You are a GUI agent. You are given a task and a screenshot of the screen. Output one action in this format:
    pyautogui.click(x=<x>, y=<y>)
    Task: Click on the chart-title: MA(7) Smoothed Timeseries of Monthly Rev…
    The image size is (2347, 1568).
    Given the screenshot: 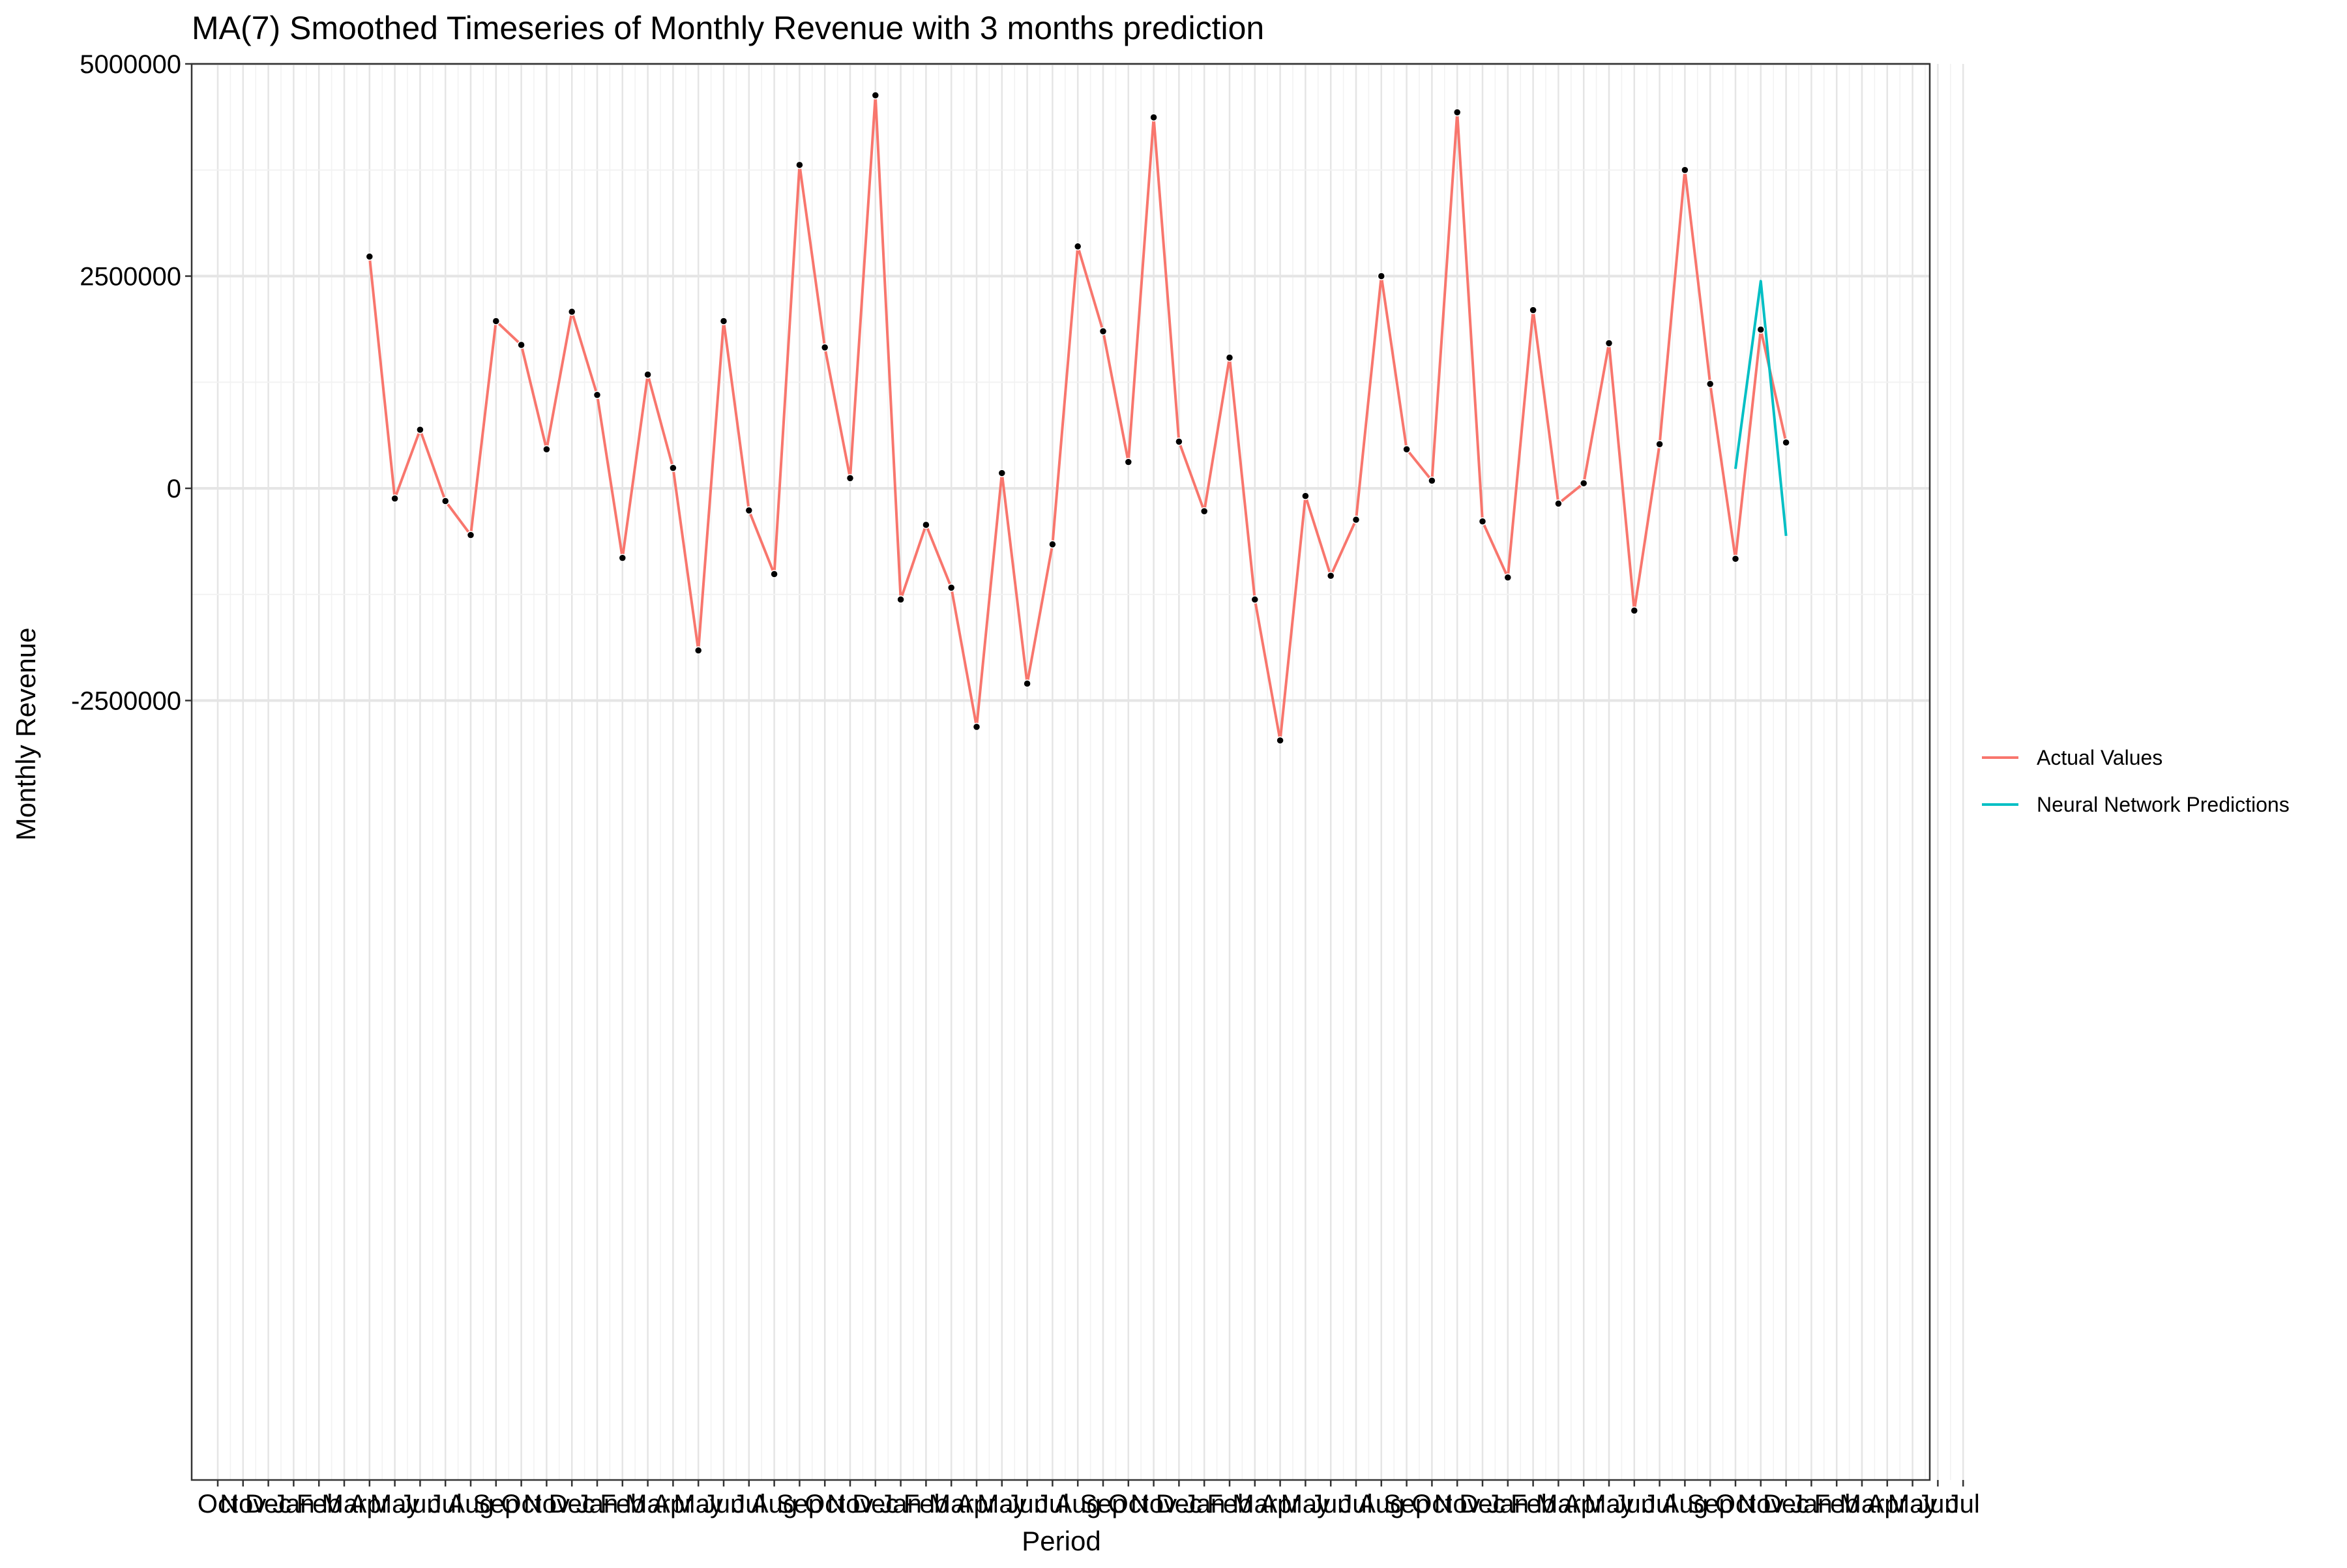 What is the action you would take?
    pyautogui.click(x=728, y=28)
    